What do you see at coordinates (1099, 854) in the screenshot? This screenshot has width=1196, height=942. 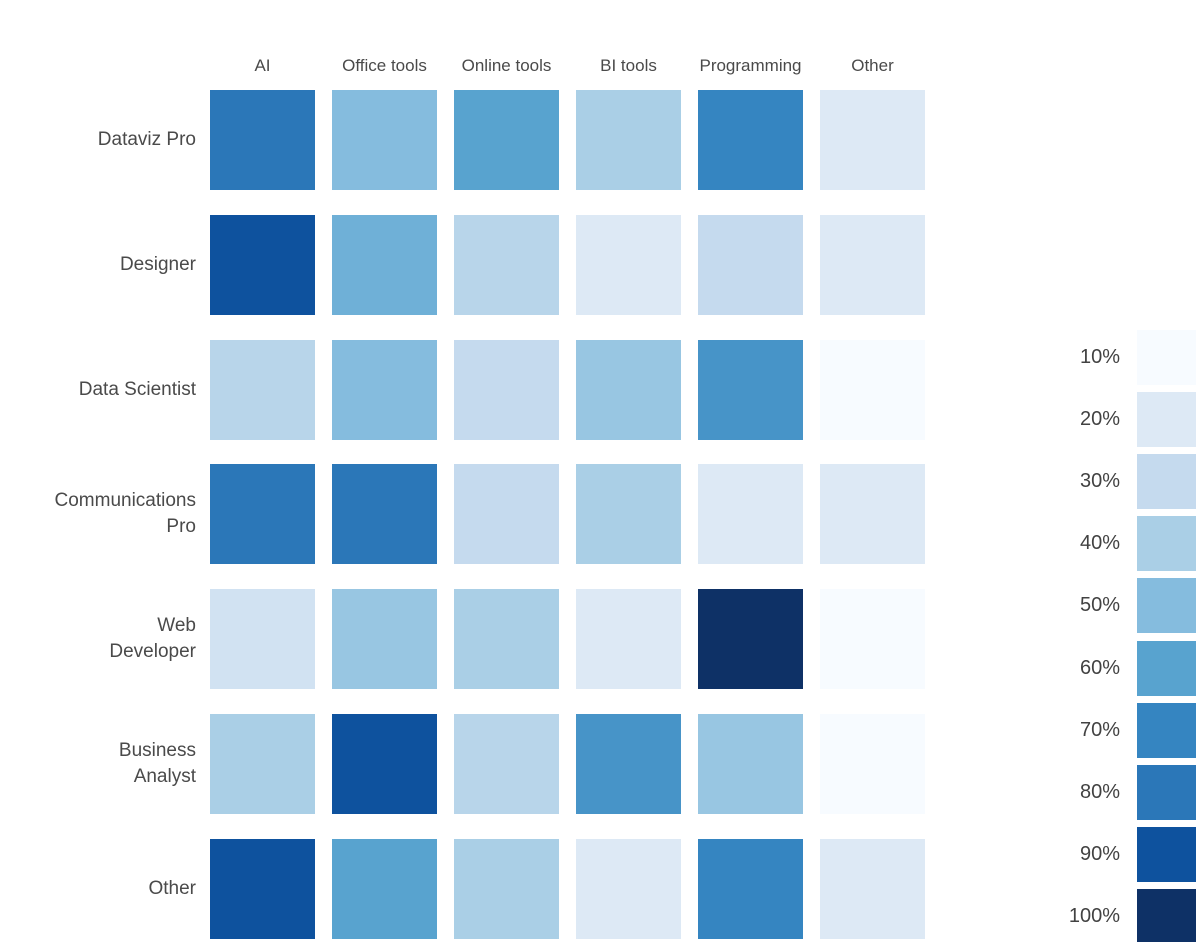 I see `legend-label-8: 90%` at bounding box center [1099, 854].